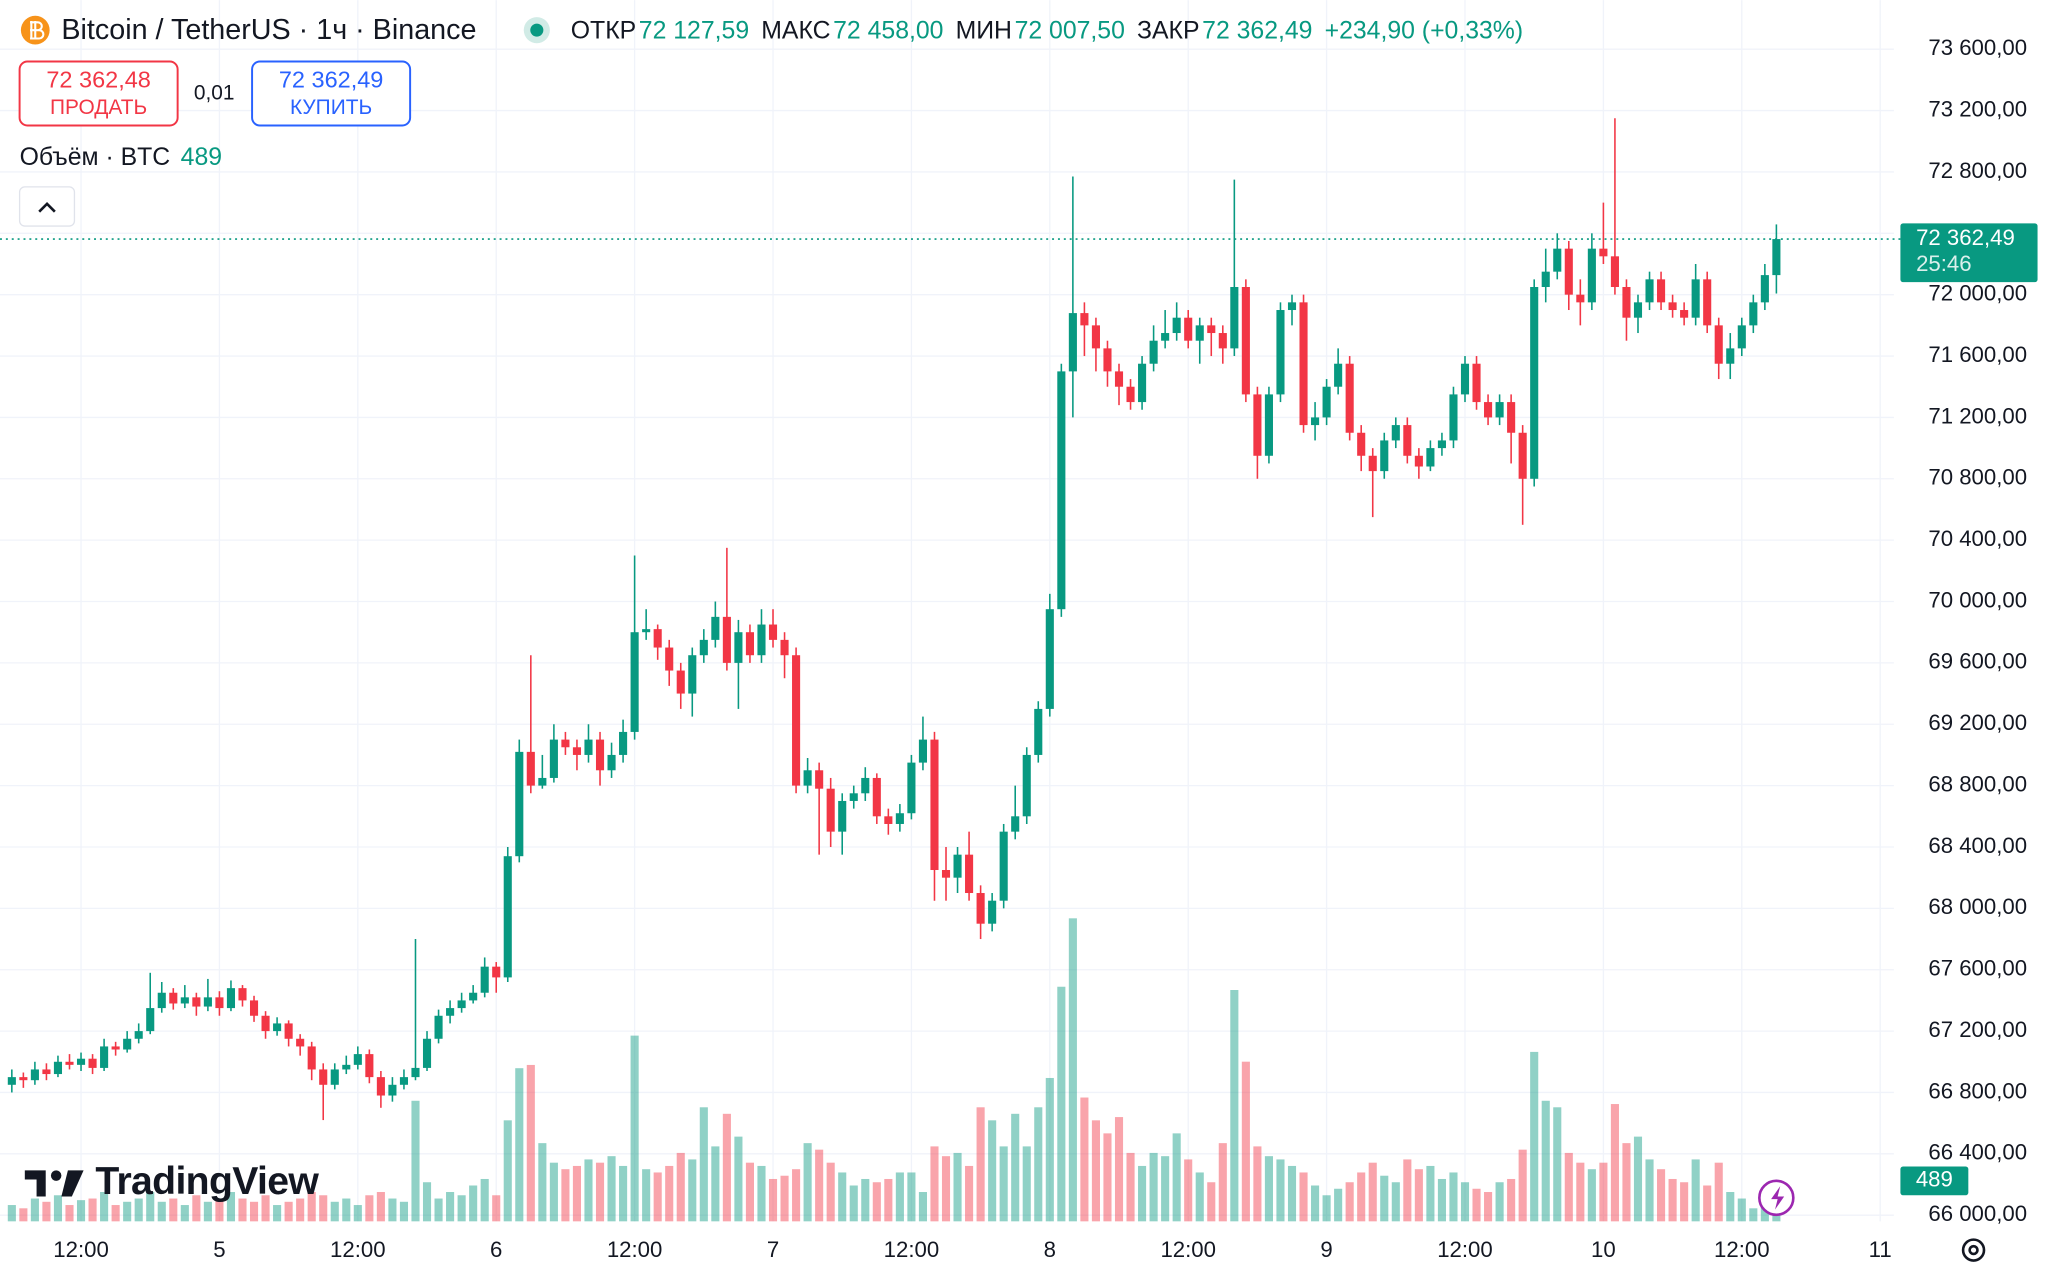  I want to click on logo-mark, so click(35, 1183).